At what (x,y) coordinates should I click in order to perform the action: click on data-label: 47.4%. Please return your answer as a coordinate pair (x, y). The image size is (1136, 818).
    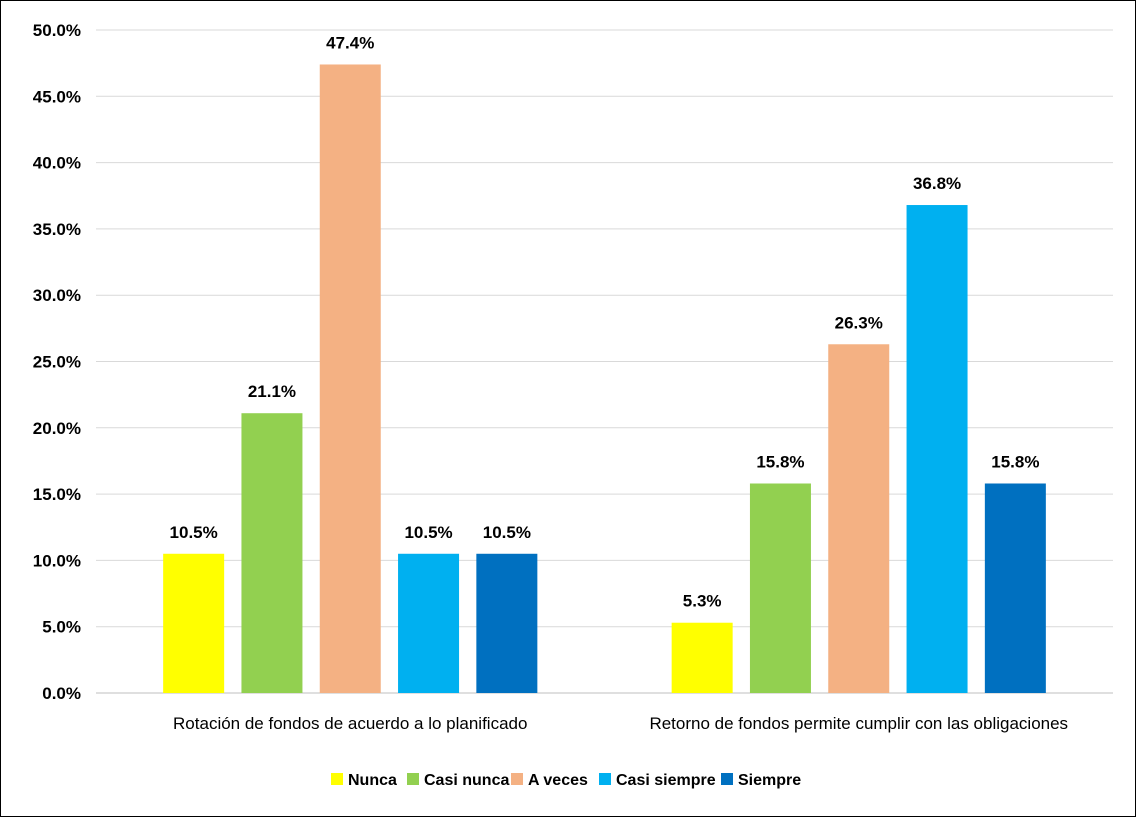
    Looking at the image, I should click on (350, 42).